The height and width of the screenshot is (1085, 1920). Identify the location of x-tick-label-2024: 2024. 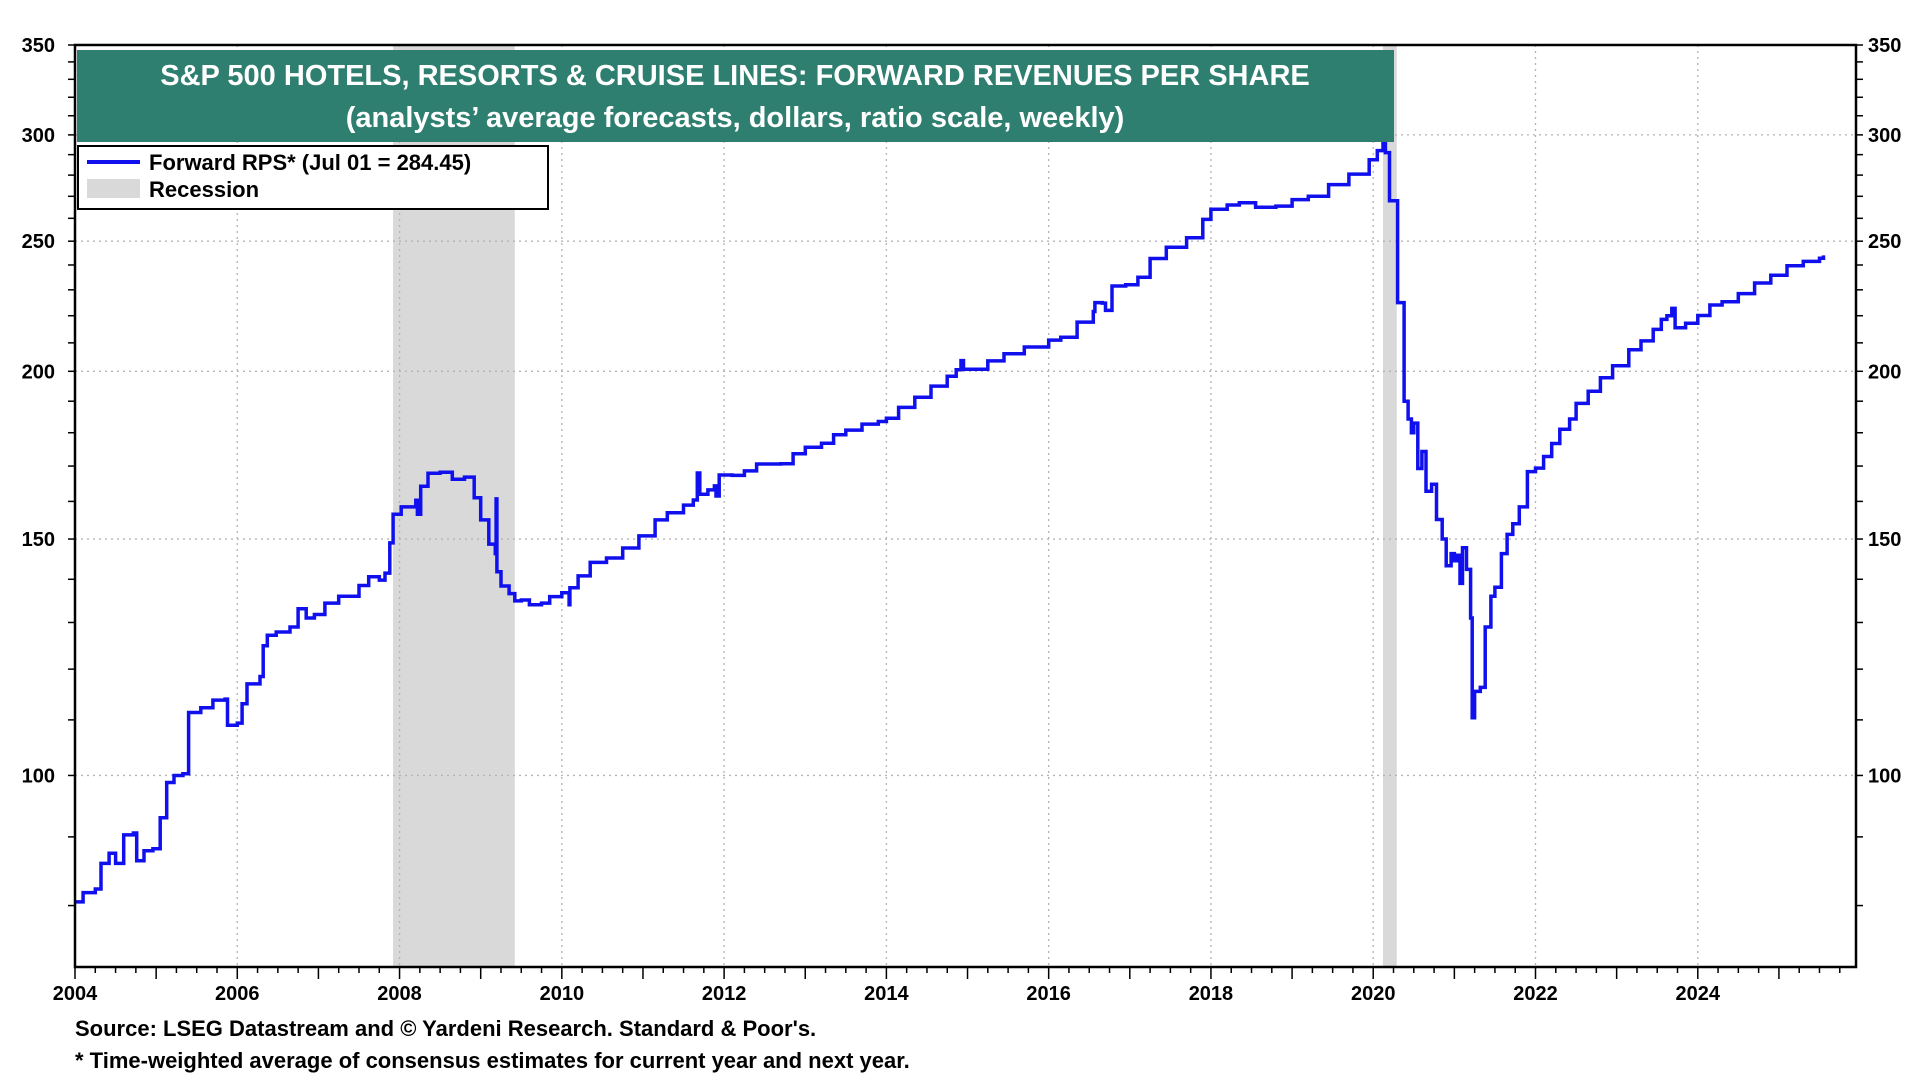
(1698, 994).